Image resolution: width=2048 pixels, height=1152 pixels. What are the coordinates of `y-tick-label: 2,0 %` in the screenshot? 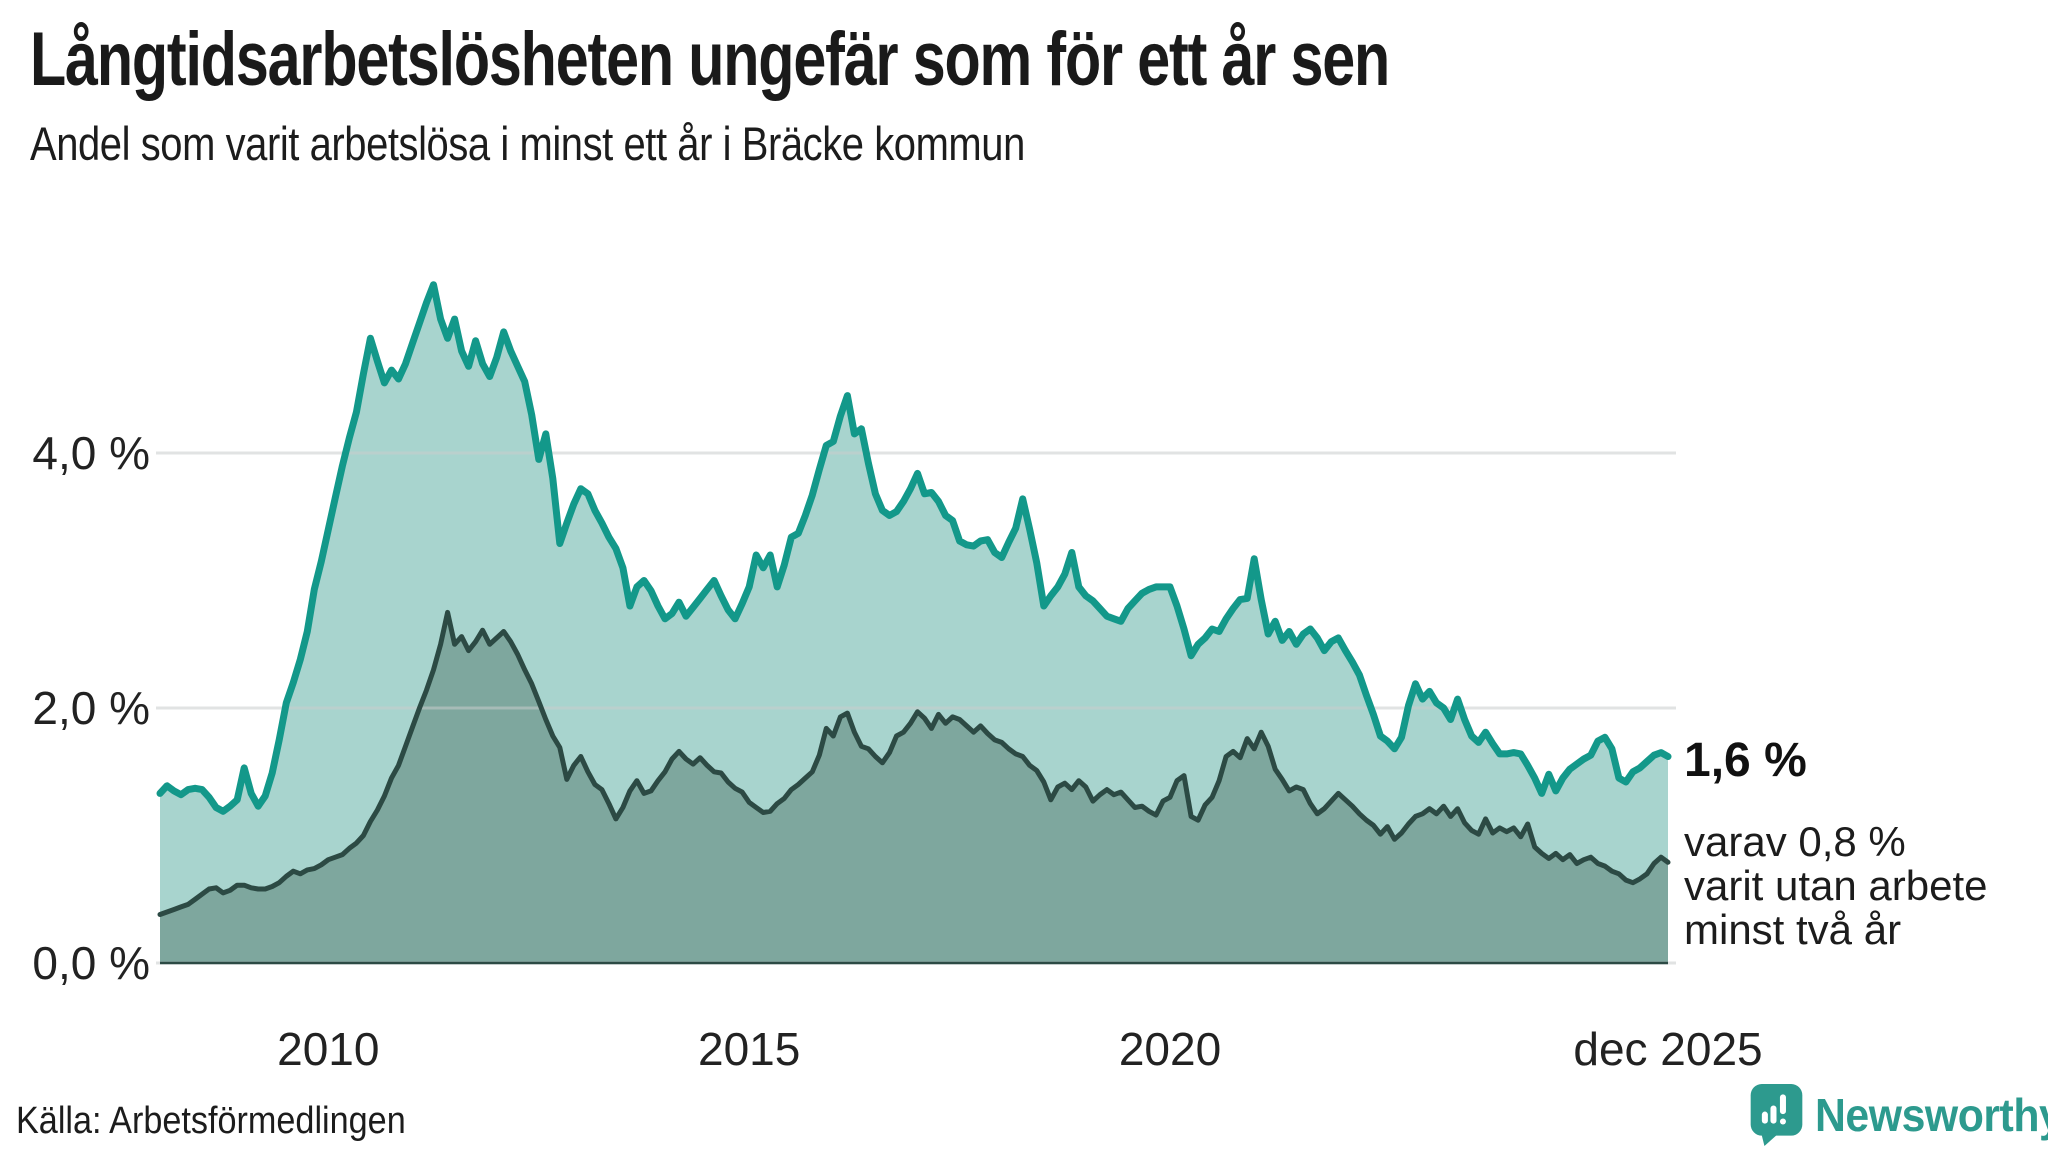 It's located at (91, 708).